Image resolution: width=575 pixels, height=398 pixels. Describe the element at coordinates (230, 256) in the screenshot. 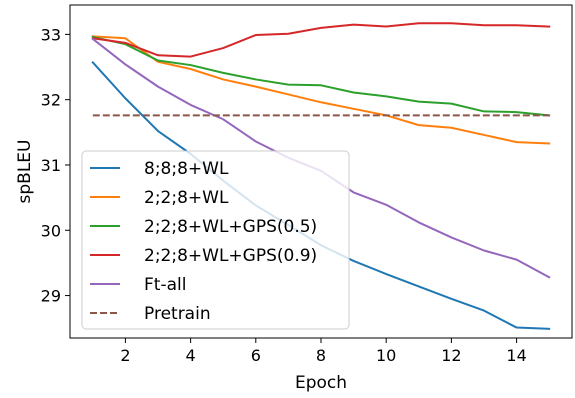

I see `legend-label: 2;2;8+WL+GPS(0.9)` at that location.